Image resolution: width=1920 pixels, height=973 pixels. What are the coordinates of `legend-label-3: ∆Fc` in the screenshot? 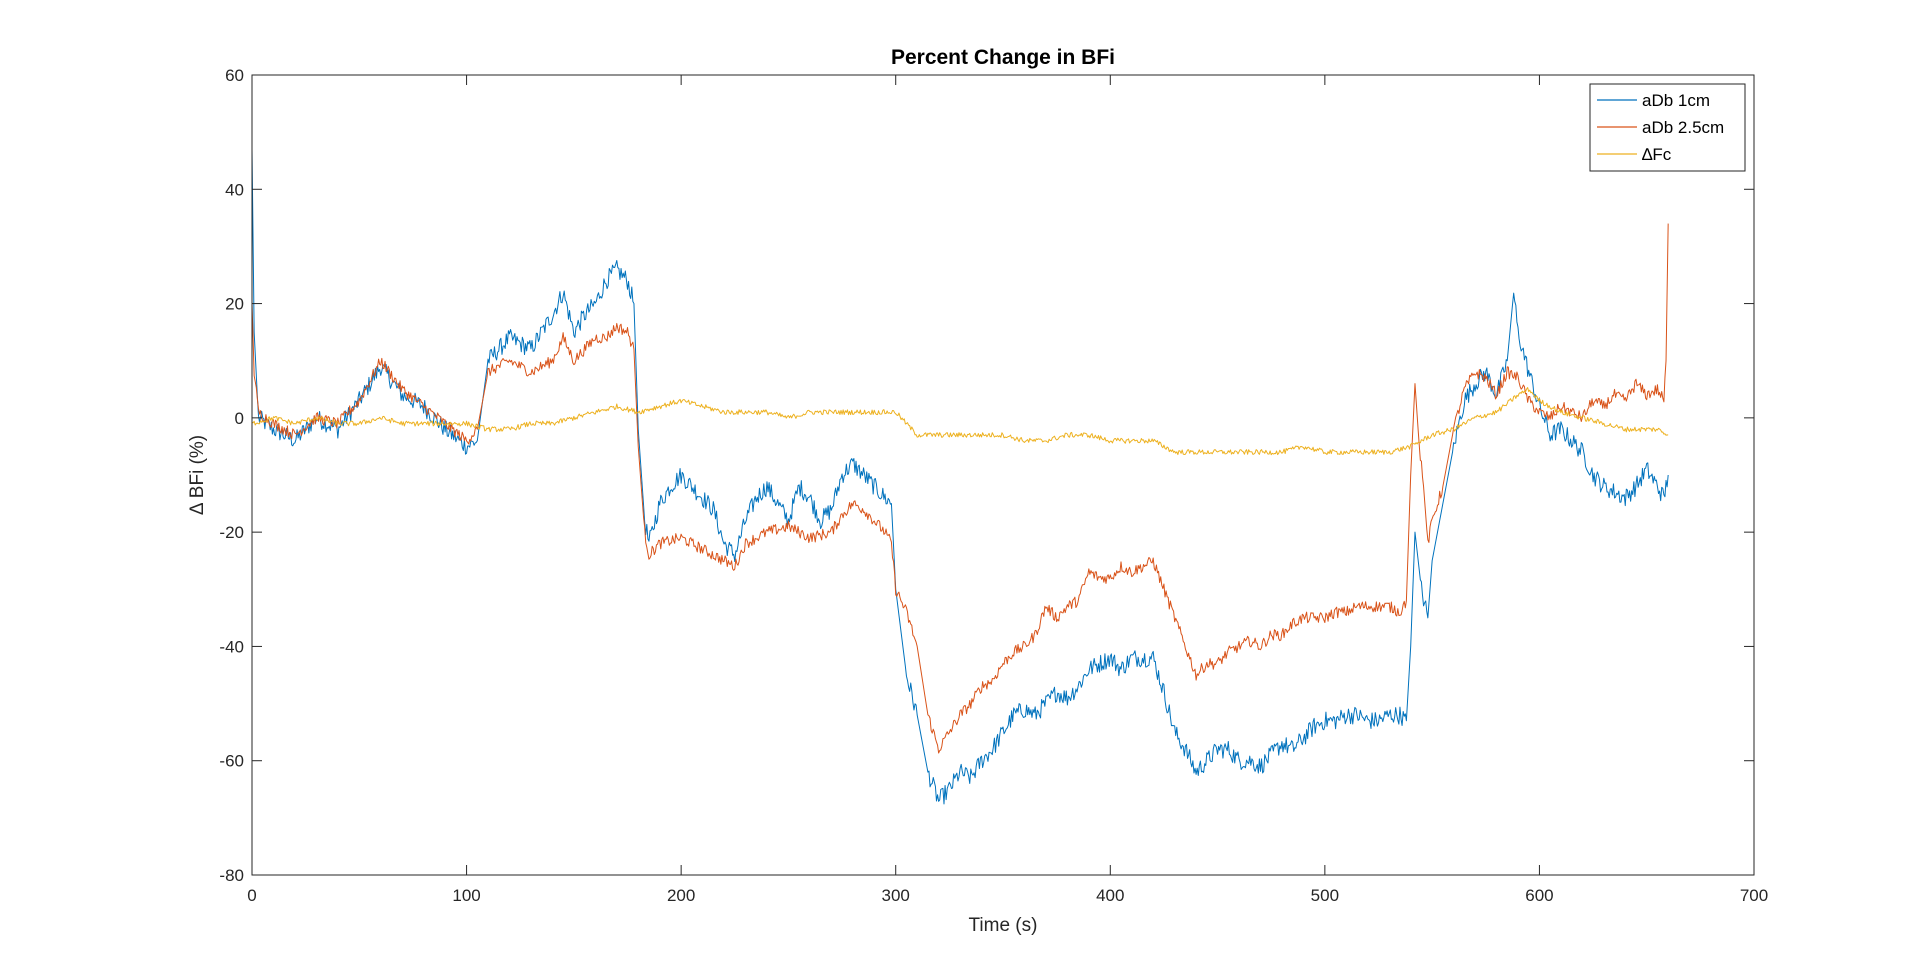 It's located at (1657, 154).